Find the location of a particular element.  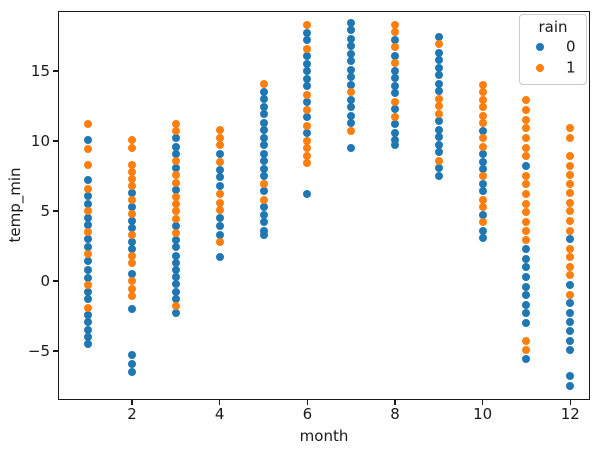

x-tick-label: 4 is located at coordinates (219, 414).